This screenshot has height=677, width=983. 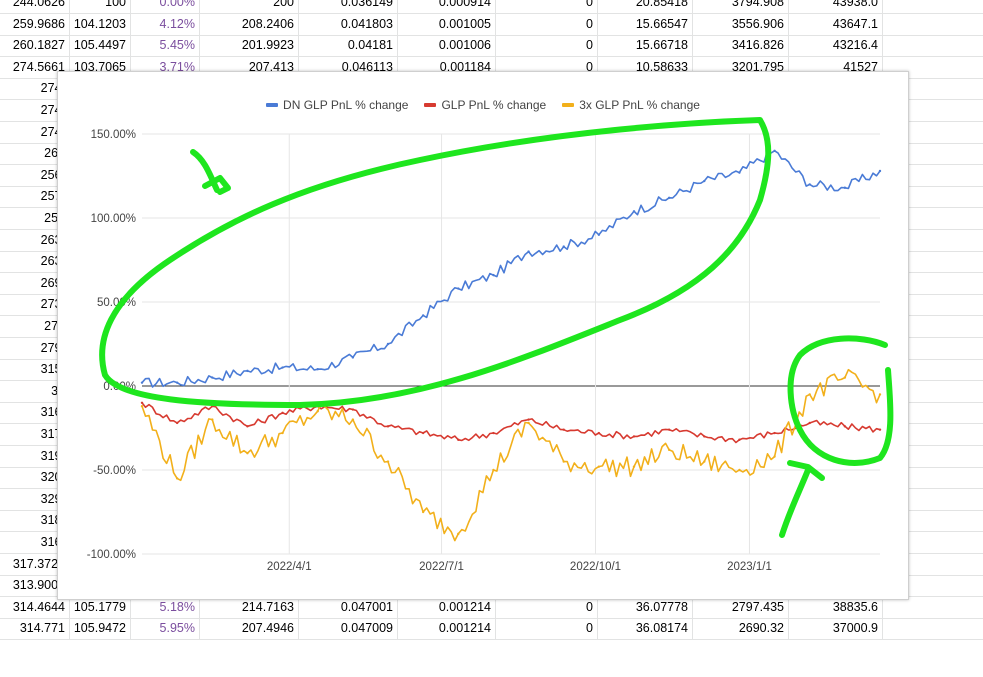 What do you see at coordinates (100, 46) in the screenshot?
I see `sheet-cell: 105.4497` at bounding box center [100, 46].